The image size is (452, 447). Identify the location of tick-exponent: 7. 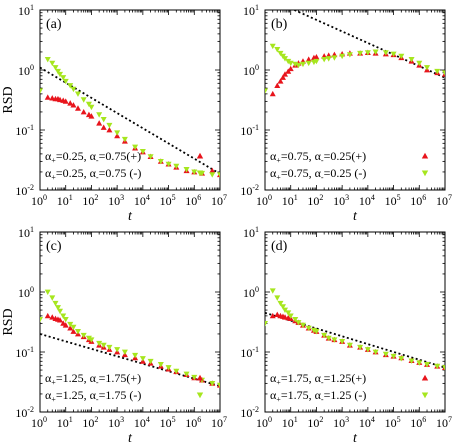
(450, 419).